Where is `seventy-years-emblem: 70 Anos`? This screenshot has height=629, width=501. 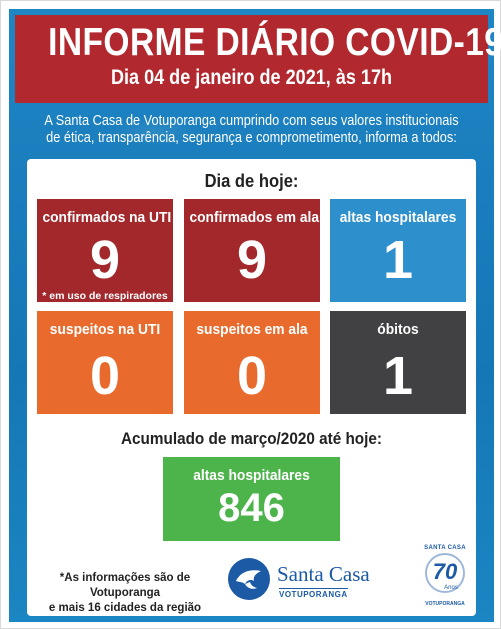 seventy-years-emblem: 70 Anos is located at coordinates (445, 573).